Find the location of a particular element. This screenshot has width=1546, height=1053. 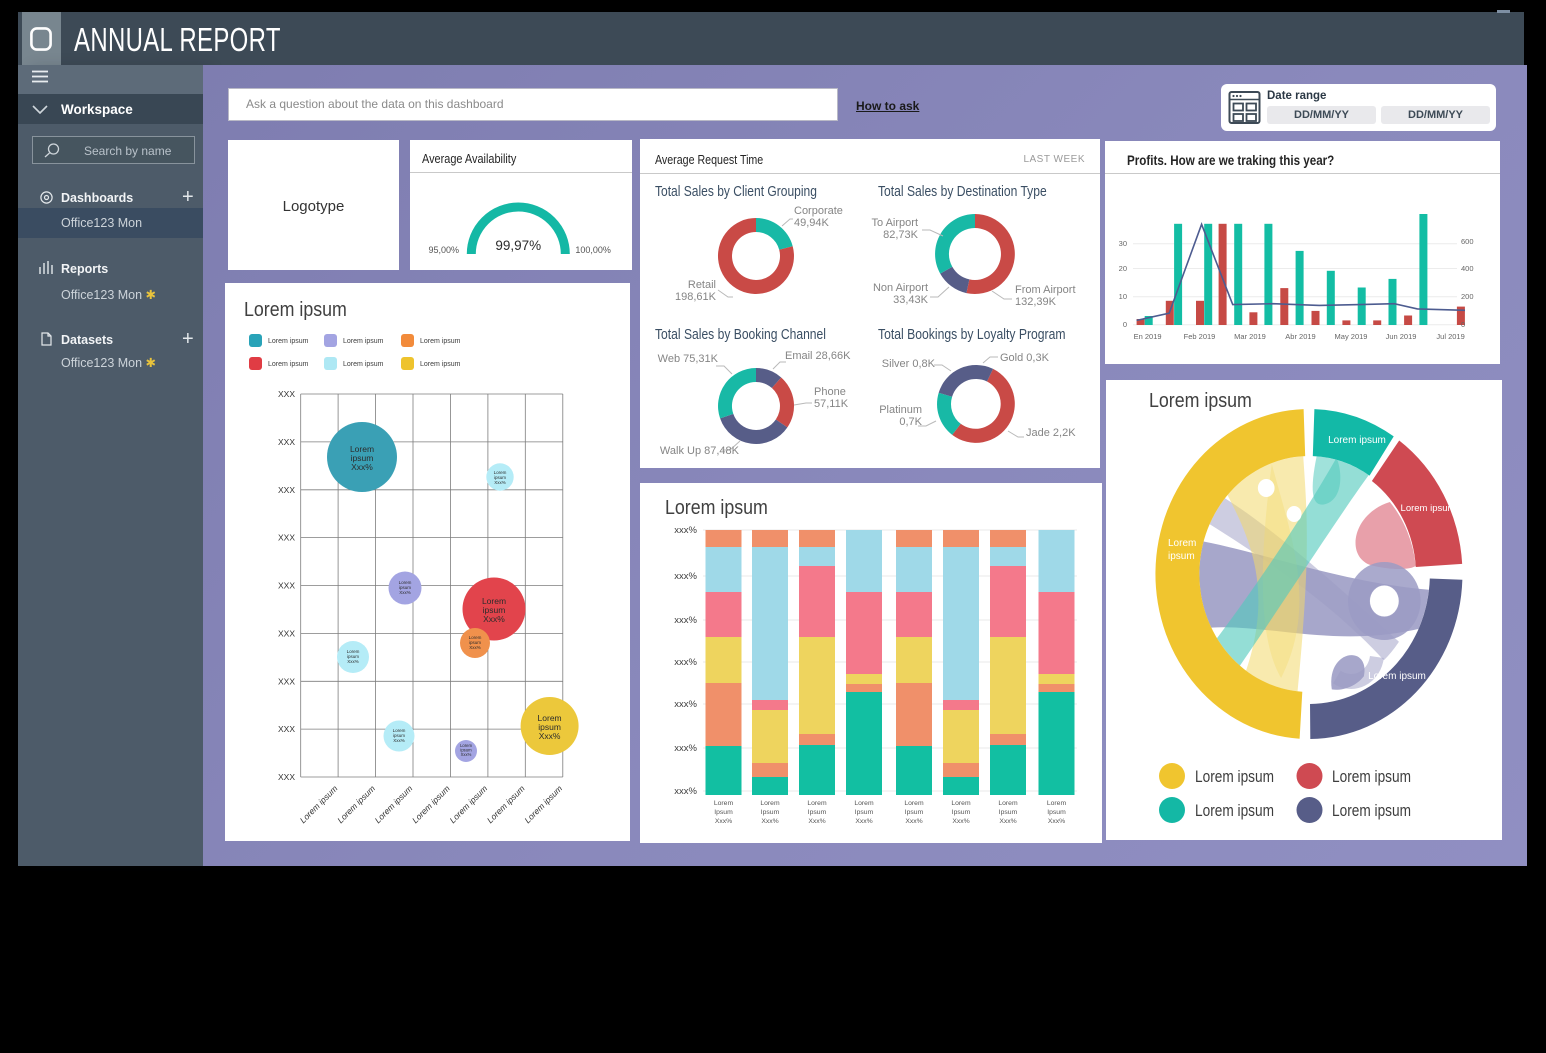

svg-text: 30 is located at coordinates (1123, 243).